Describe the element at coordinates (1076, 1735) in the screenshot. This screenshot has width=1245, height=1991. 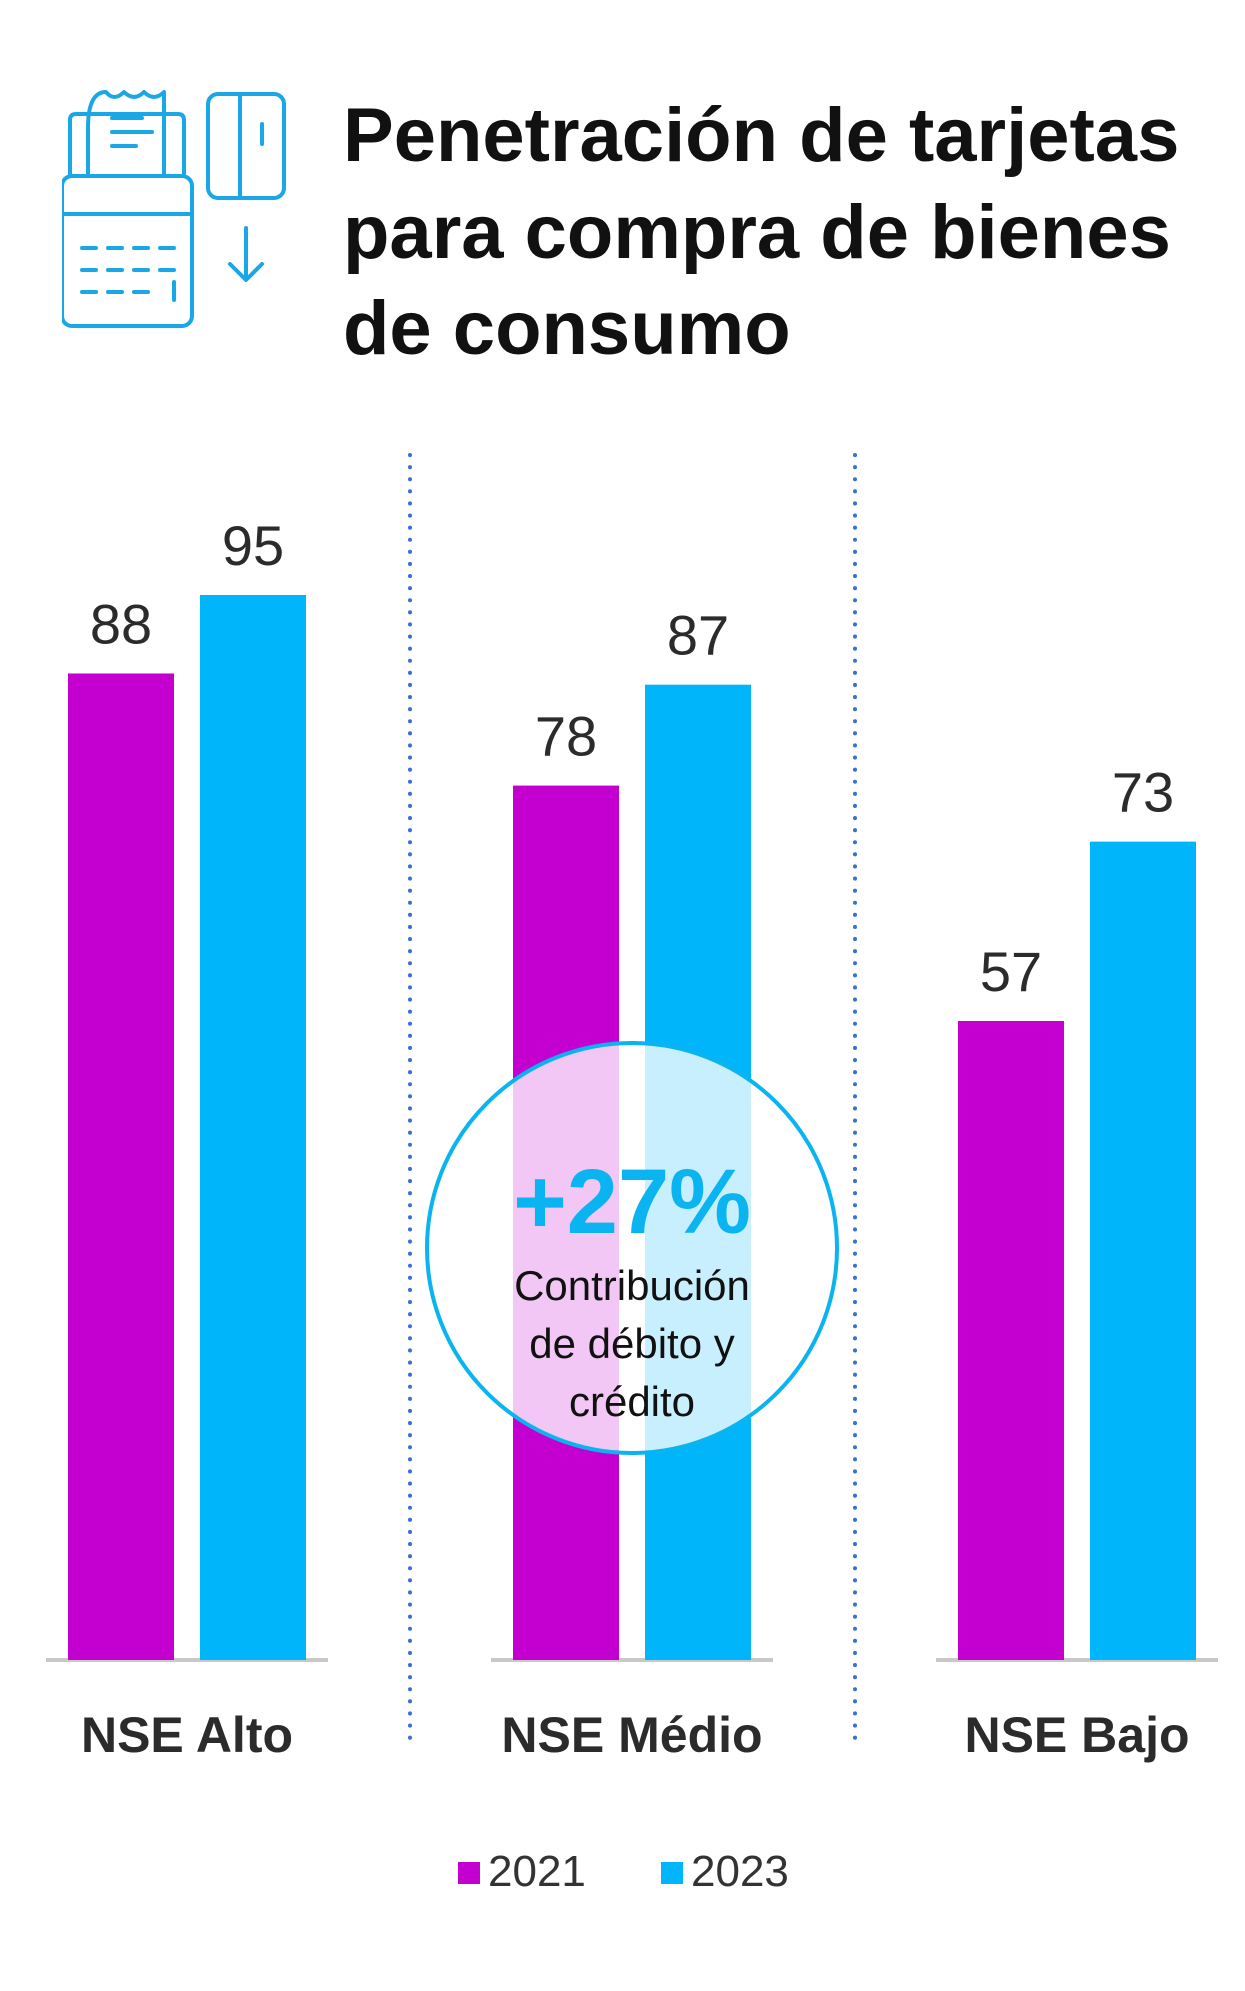
I see `category-label: NSE Bajo` at that location.